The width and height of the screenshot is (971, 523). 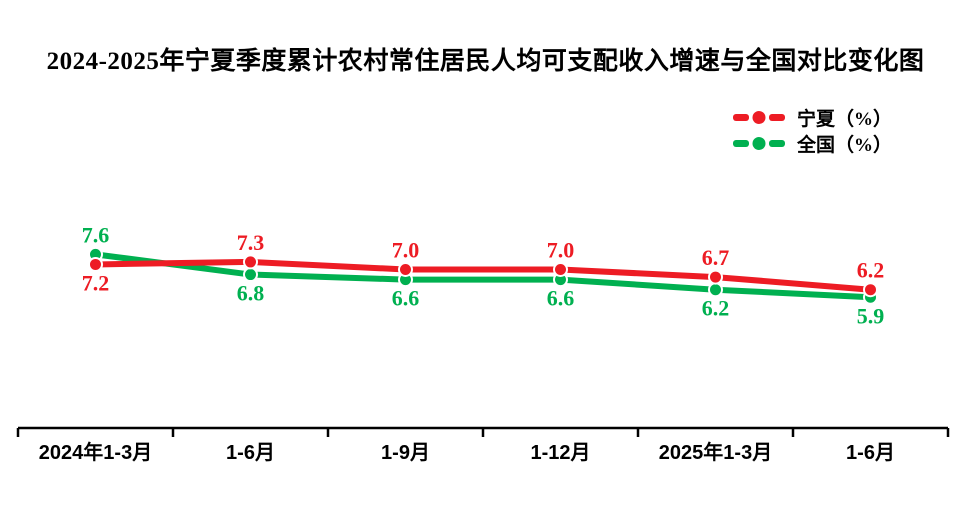 I want to click on legend-marker-green-icon, so click(x=759, y=143).